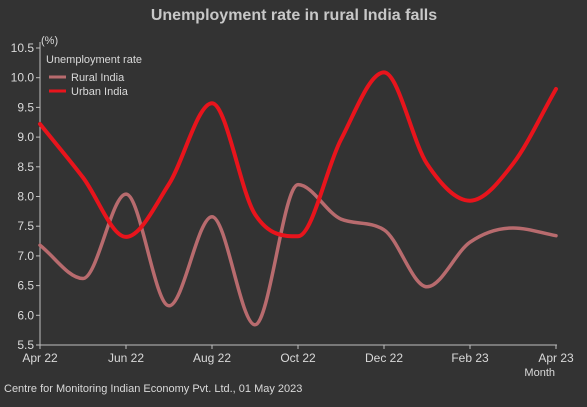 The height and width of the screenshot is (407, 587). What do you see at coordinates (25, 315) in the screenshot?
I see `y-tick-label: 6.0` at bounding box center [25, 315].